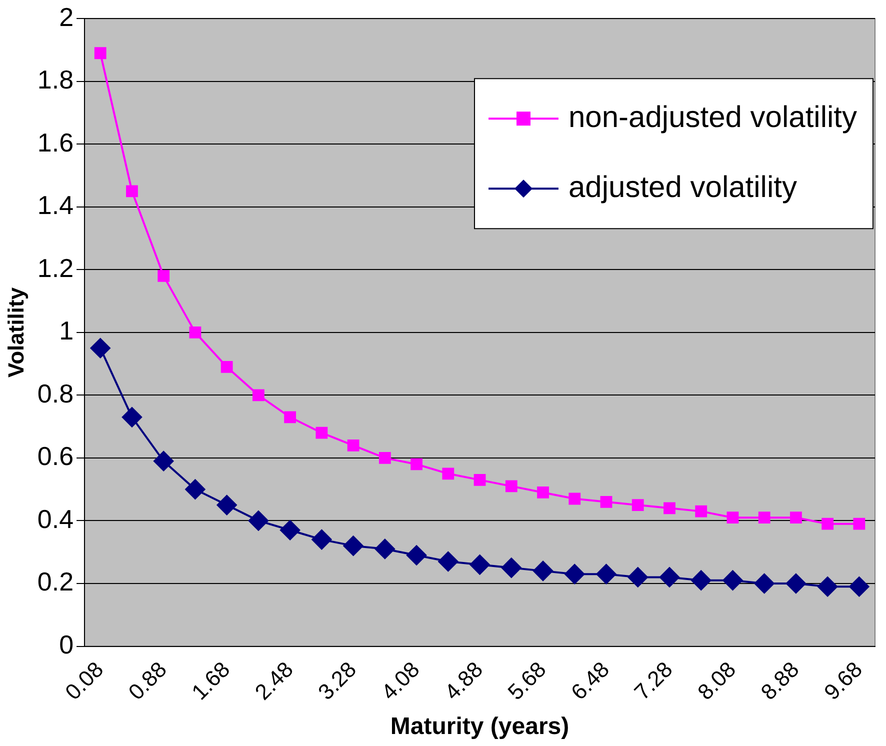 The image size is (886, 746). What do you see at coordinates (55, 142) in the screenshot?
I see `y-tick-label: 1.6` at bounding box center [55, 142].